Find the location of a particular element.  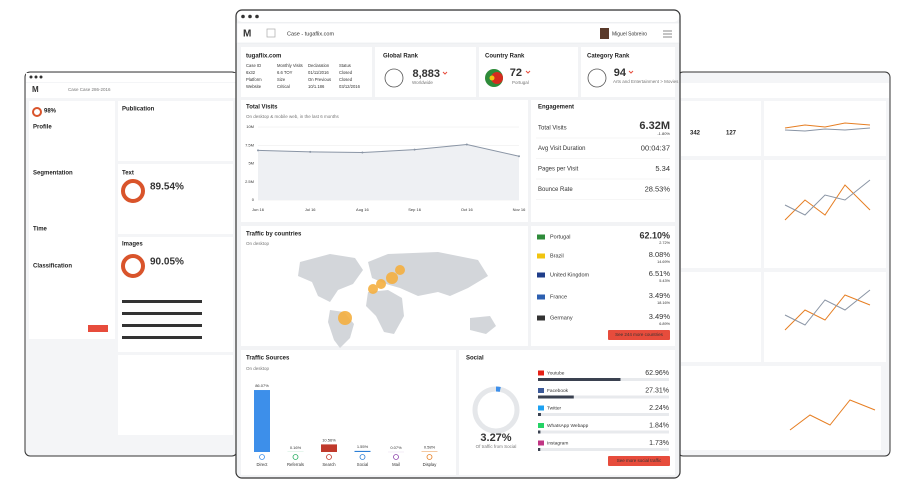

area is located at coordinates (388, 172).